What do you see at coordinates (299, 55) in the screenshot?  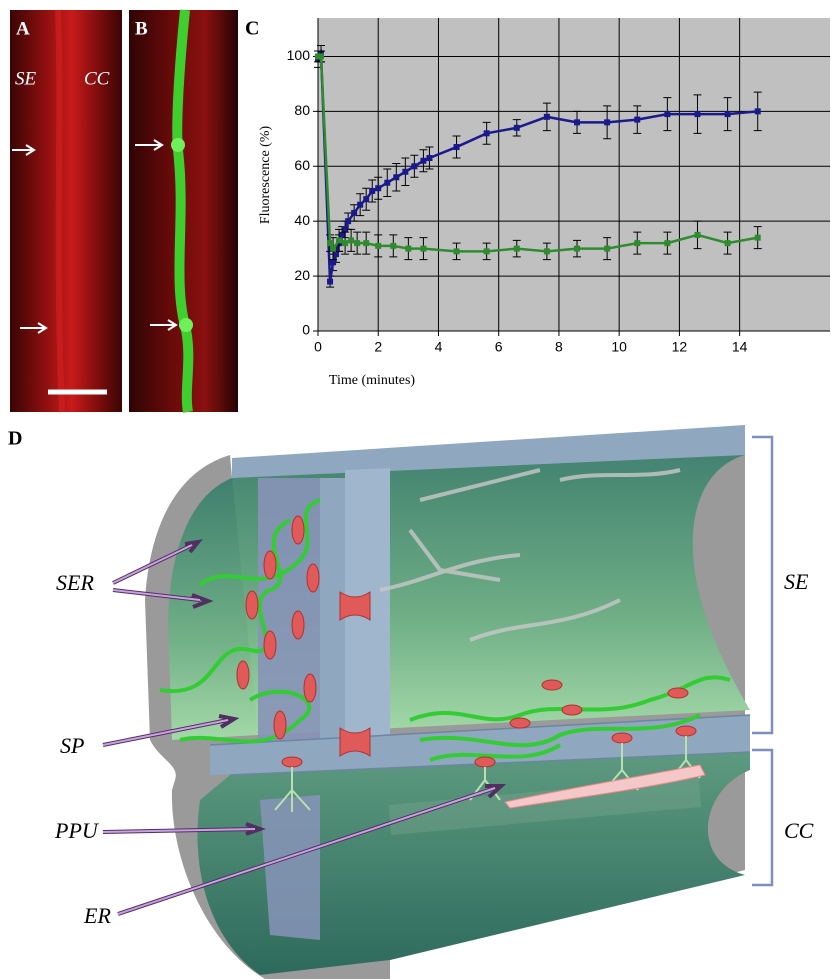 I see `y-tick-label: 100` at bounding box center [299, 55].